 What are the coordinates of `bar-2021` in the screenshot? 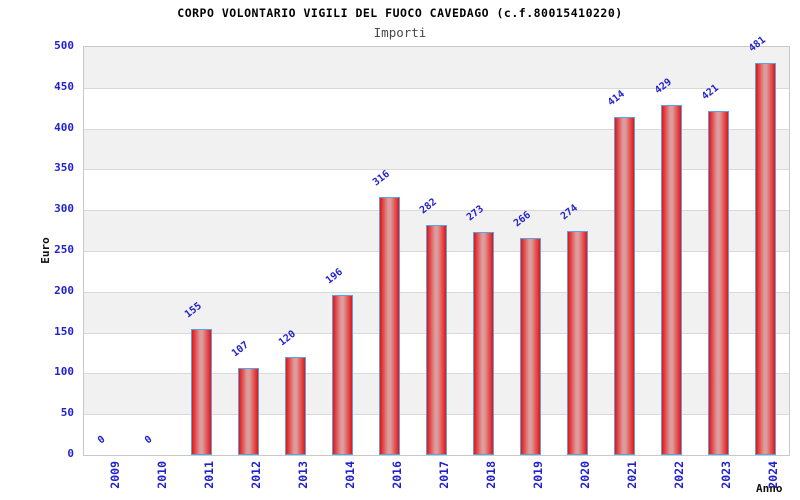 It's located at (624, 286).